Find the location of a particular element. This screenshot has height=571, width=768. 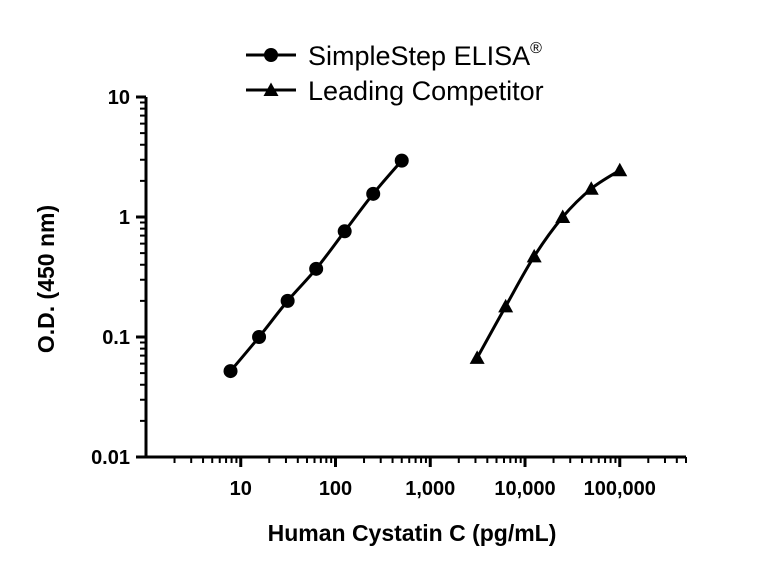

legend-marker-triangle-icon is located at coordinates (271, 89).